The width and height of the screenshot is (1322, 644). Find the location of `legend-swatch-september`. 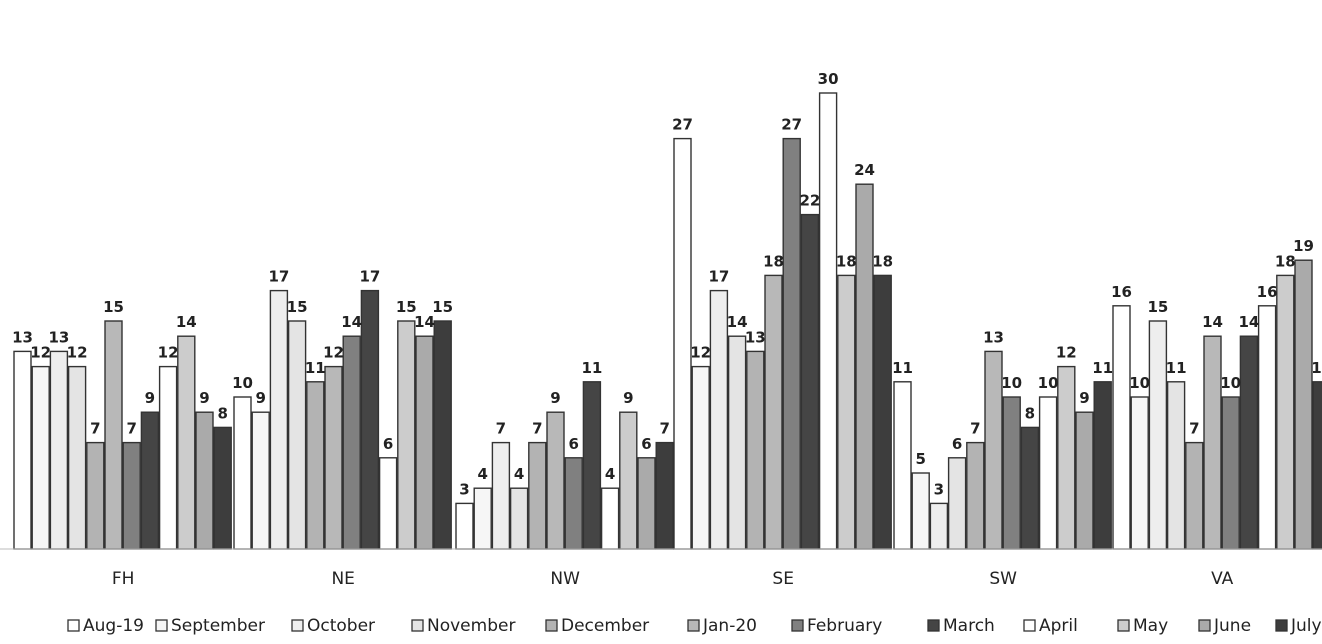

legend-swatch-september is located at coordinates (161, 625).